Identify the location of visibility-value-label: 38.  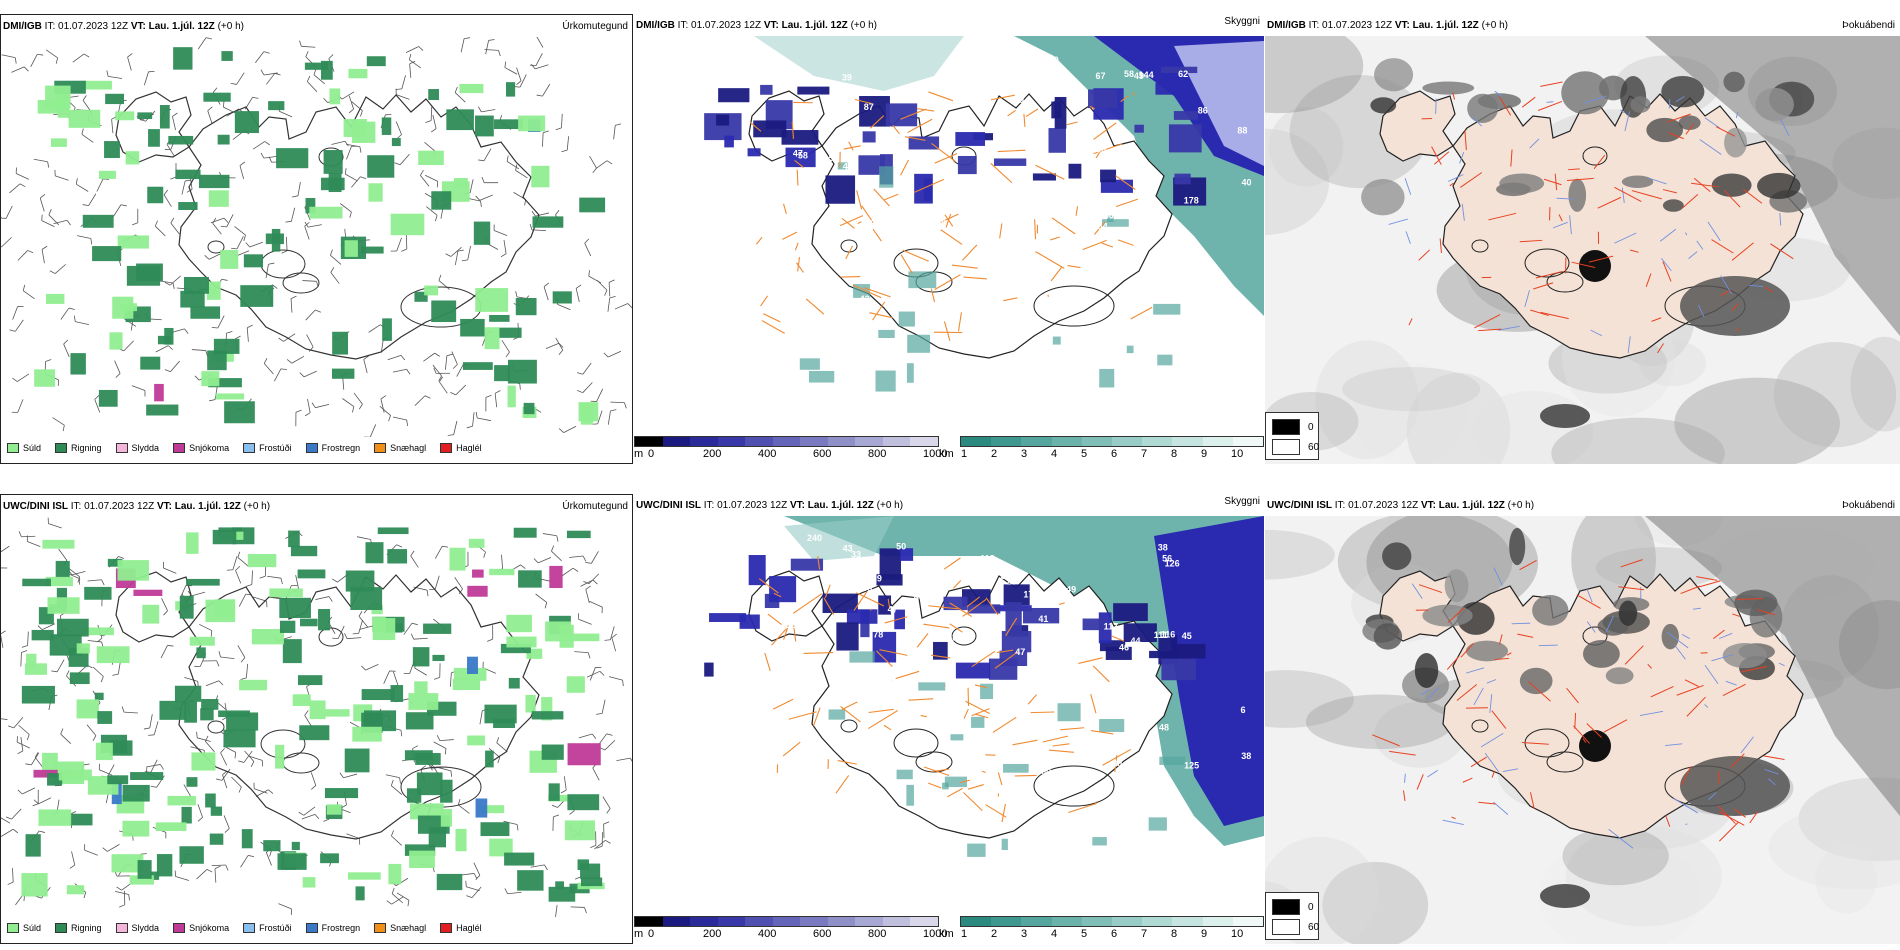
(1246, 756).